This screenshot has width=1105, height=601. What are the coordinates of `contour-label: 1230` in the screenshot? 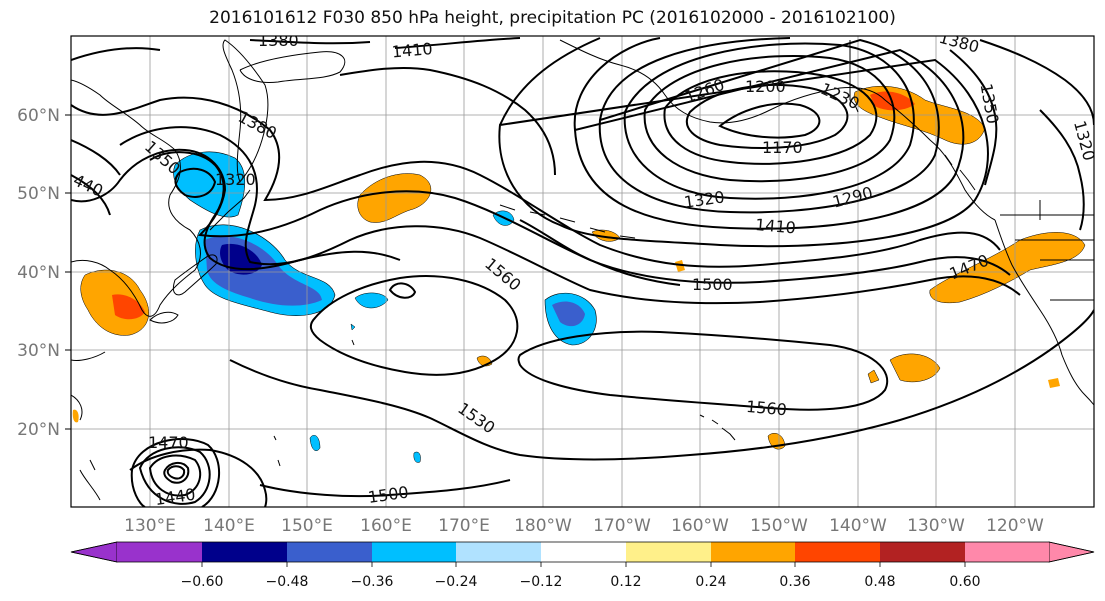 It's located at (840, 96).